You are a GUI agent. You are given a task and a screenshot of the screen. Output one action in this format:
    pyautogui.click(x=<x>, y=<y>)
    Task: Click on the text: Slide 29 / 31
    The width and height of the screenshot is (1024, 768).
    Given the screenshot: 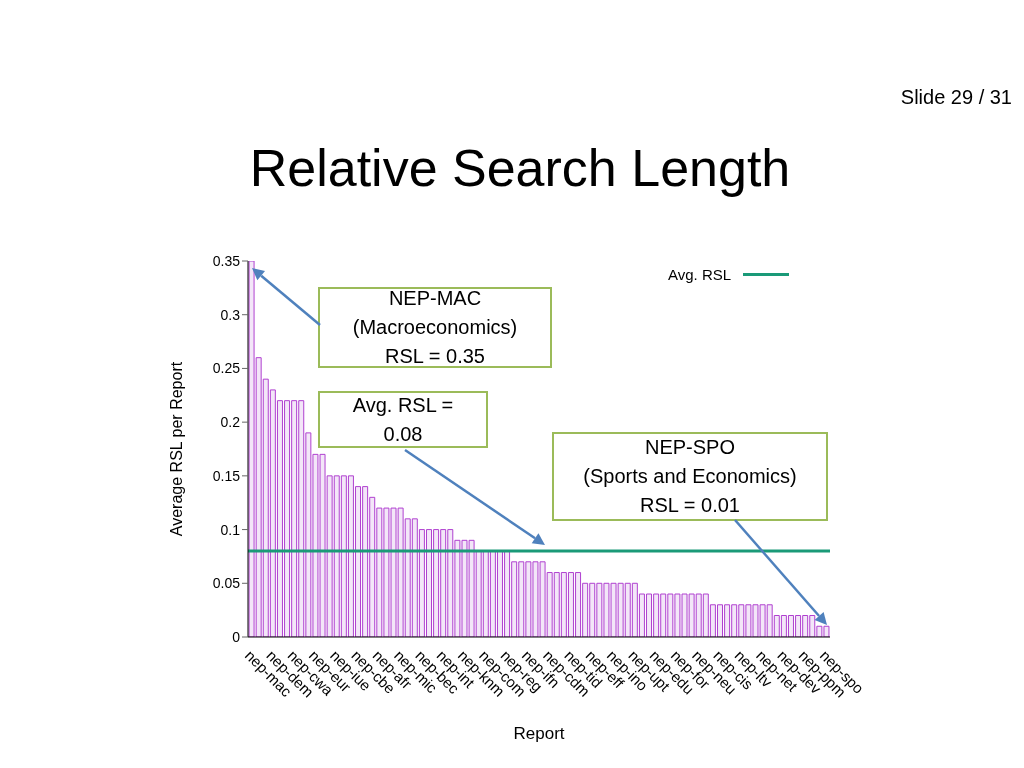 What is the action you would take?
    pyautogui.click(x=956, y=97)
    